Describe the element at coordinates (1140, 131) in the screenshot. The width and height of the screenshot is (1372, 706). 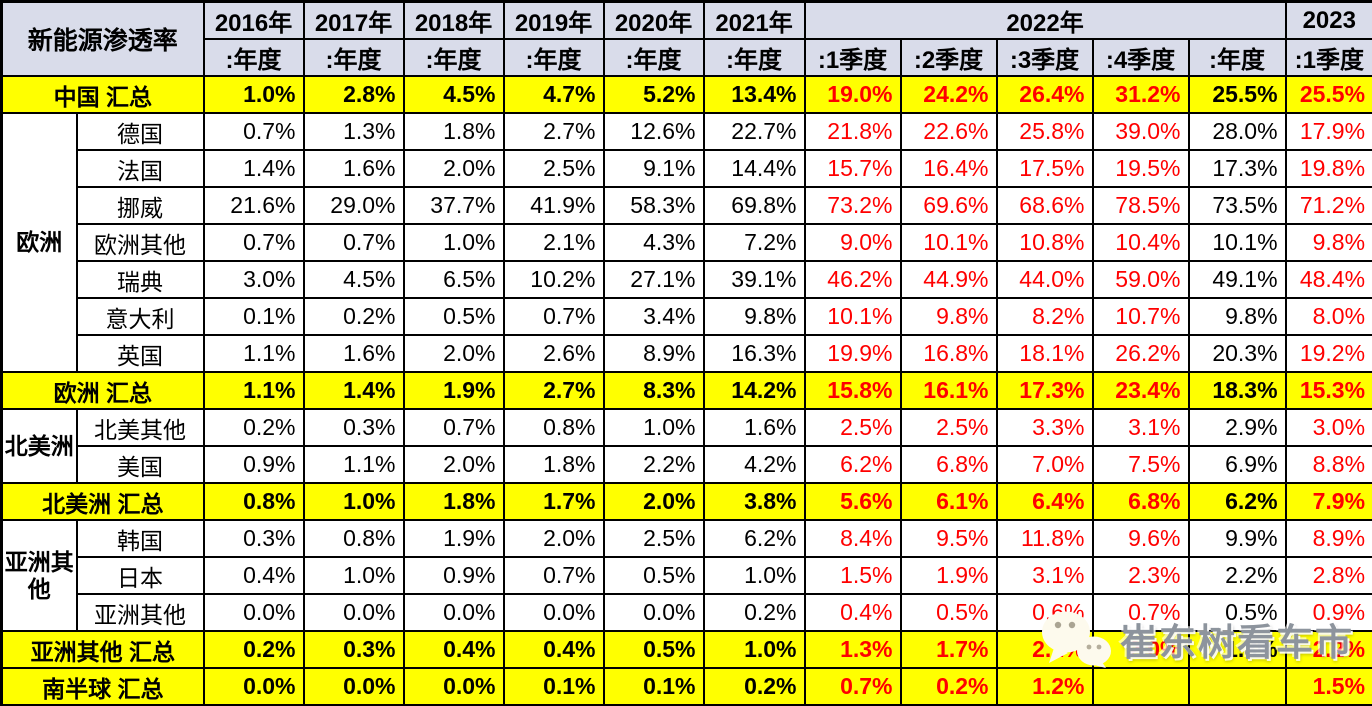
I see `value-cell: 39.0%` at that location.